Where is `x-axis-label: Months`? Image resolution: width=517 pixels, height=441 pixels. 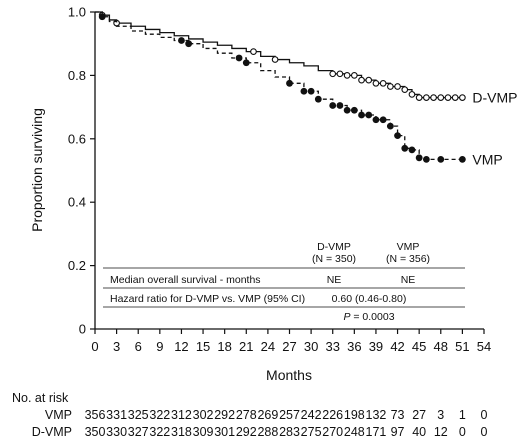 x-axis-label: Months is located at coordinates (289, 375).